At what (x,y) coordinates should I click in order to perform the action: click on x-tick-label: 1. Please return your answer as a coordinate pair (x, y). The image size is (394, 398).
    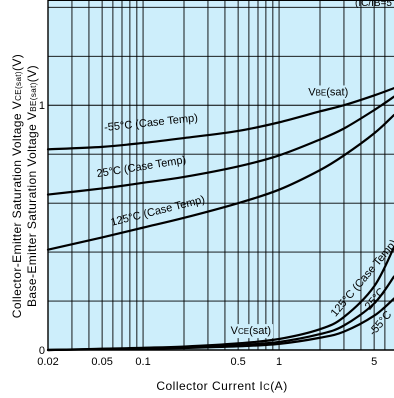
    Looking at the image, I should click on (279, 362).